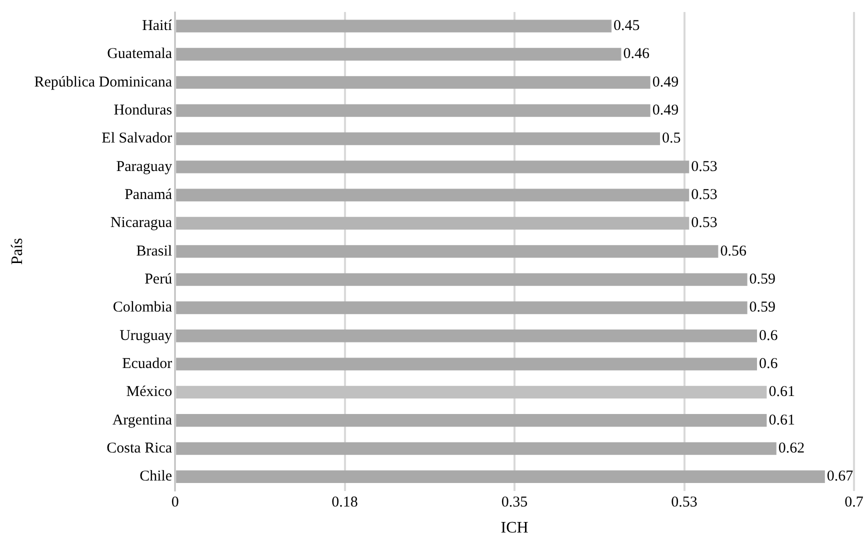 This screenshot has height=546, width=868. I want to click on data-label: 0.5, so click(671, 138).